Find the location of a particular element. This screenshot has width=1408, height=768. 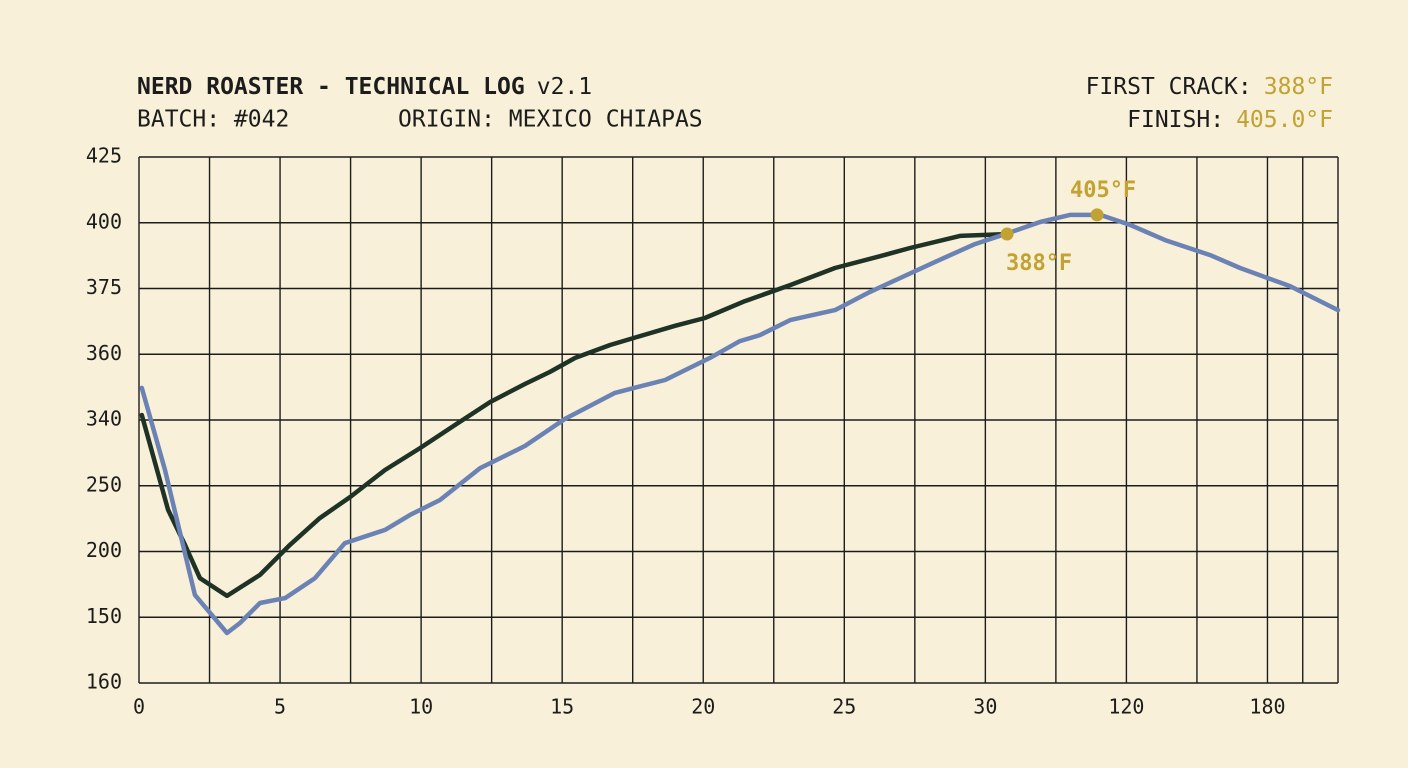

origin: ORIGIN: MEXICO CHIAPAS is located at coordinates (550, 120).